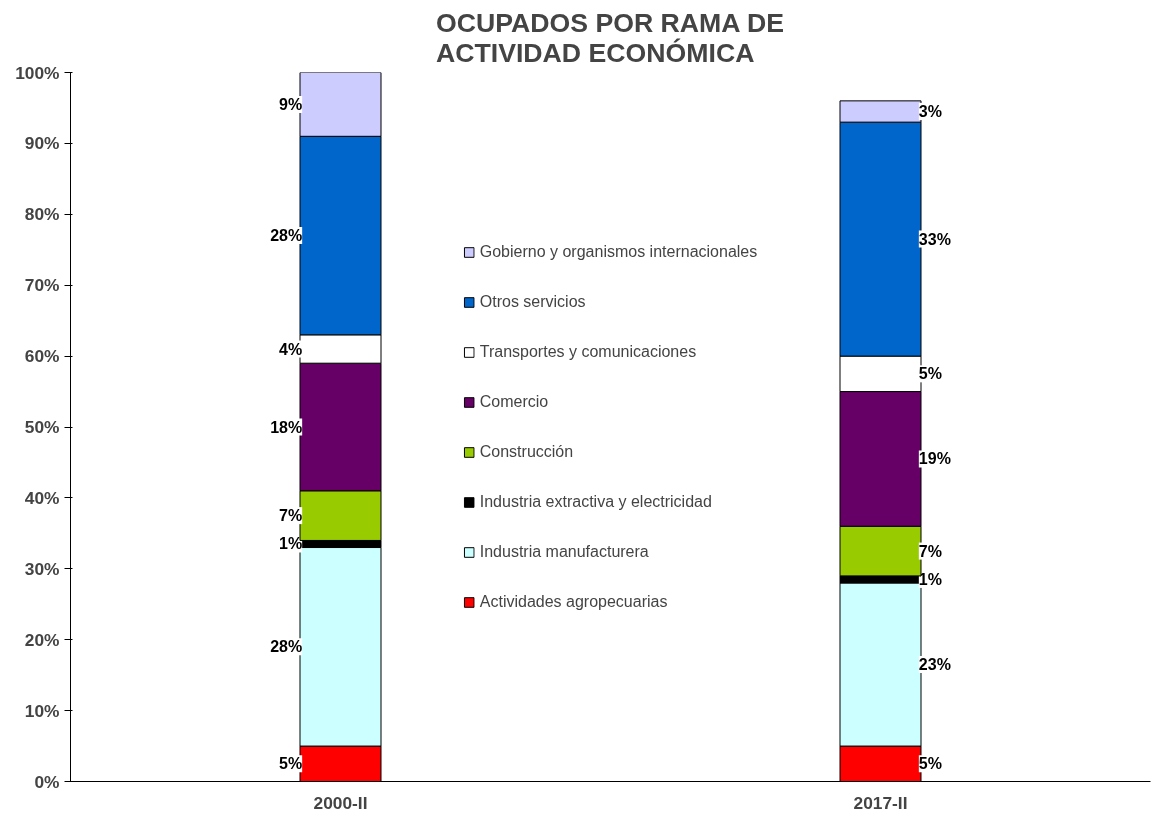 This screenshot has width=1166, height=824. I want to click on x-tick-label: 2000-II, so click(340, 802).